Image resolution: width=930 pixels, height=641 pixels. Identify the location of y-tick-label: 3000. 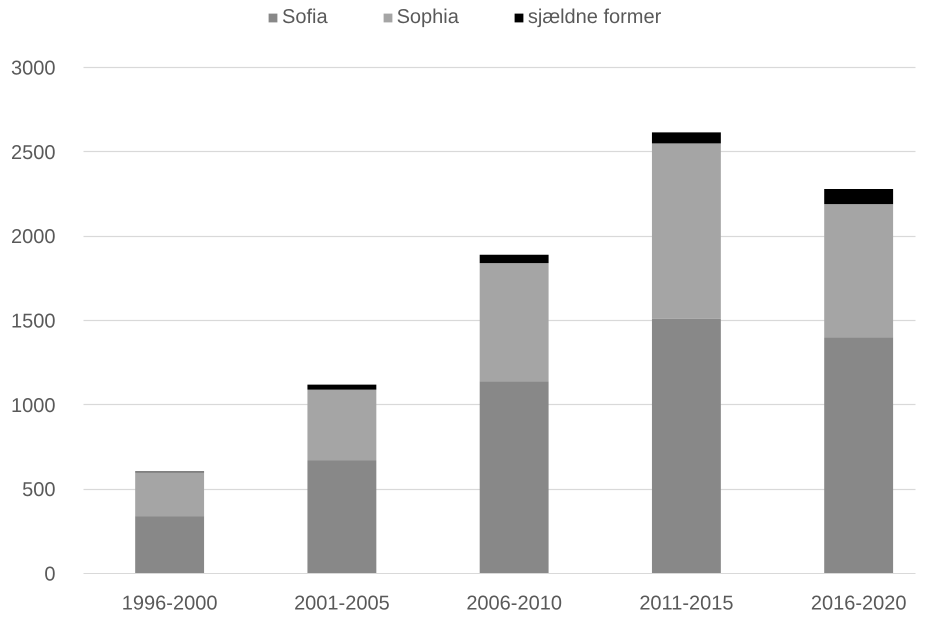
(33, 69).